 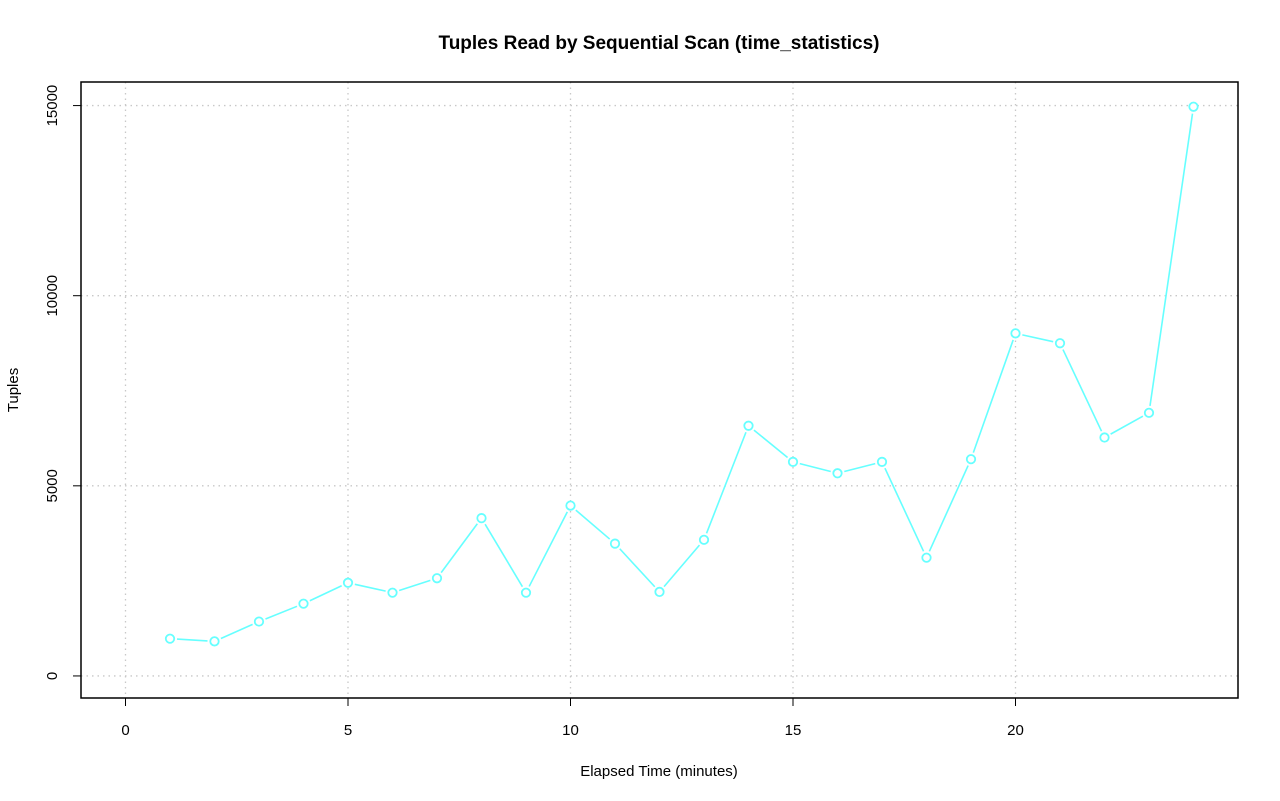 What do you see at coordinates (348, 730) in the screenshot?
I see `x-tick-label: 5` at bounding box center [348, 730].